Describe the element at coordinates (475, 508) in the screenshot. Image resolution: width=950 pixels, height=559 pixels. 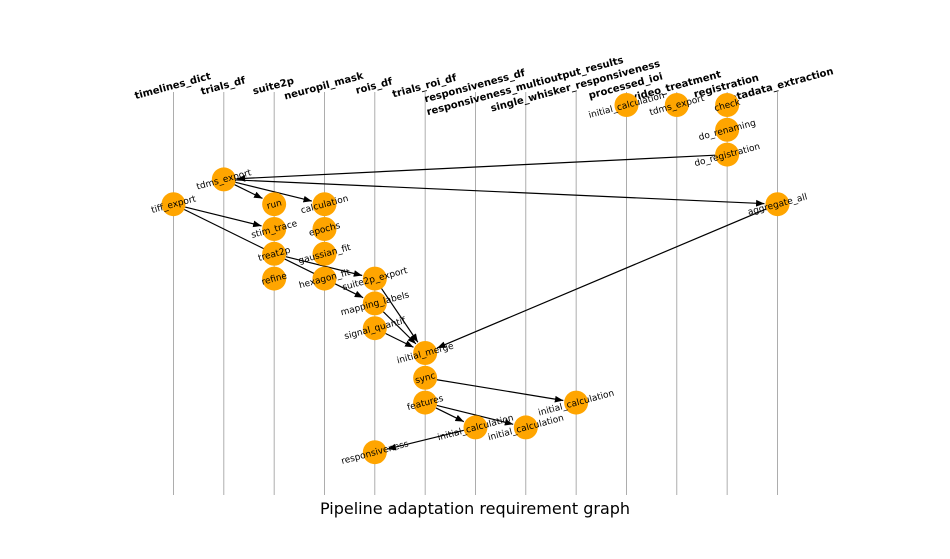
I see `graph-title: Pipeline adaptation requirement graph` at that location.